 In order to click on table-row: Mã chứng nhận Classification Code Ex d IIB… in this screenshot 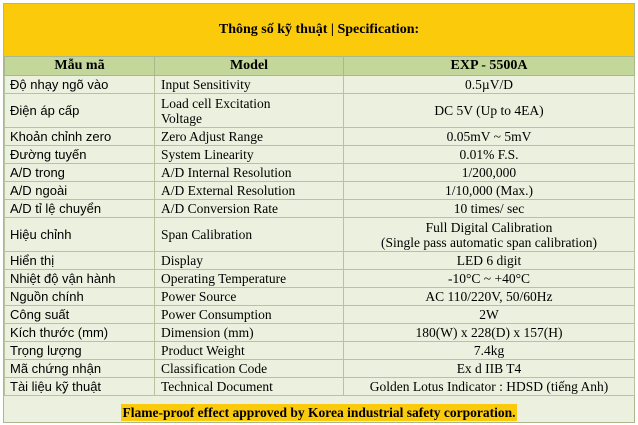, I will do `click(319, 368)`.